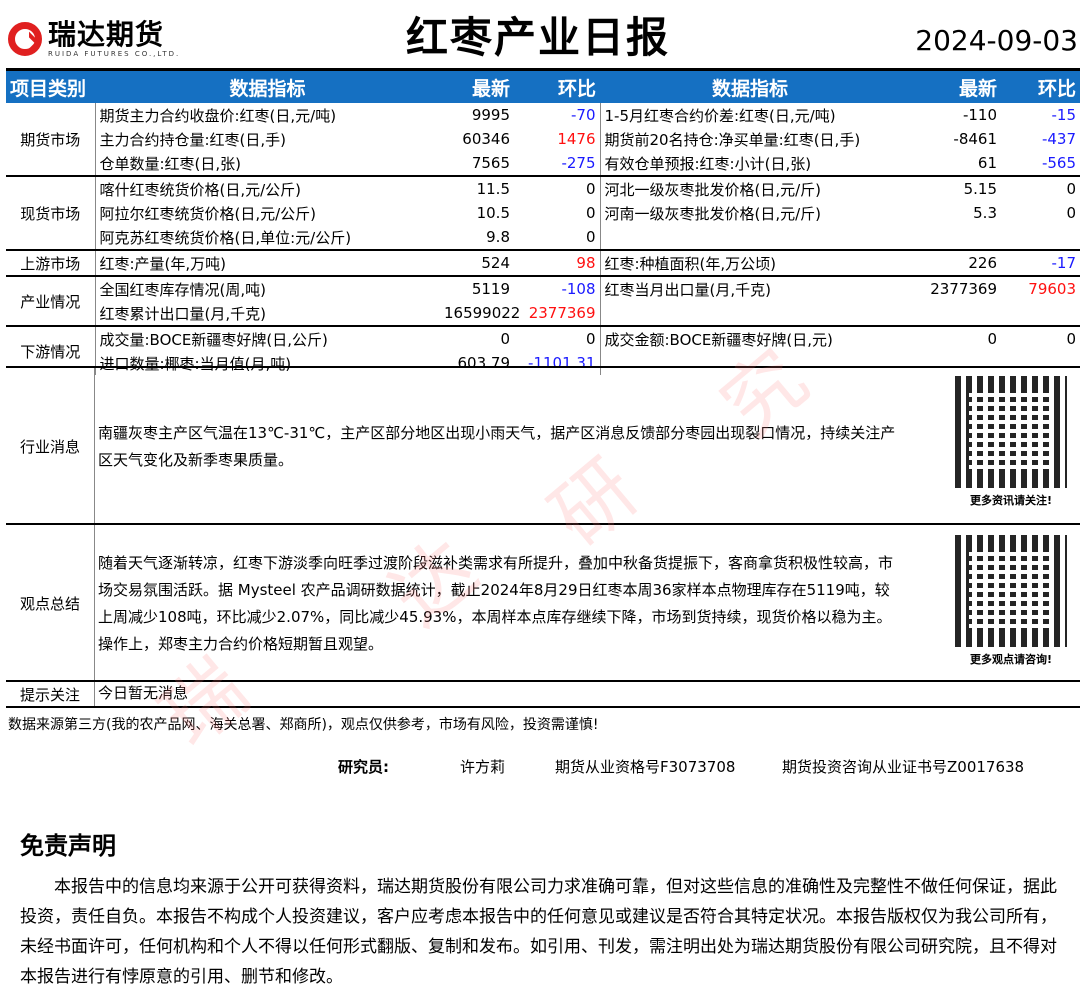 The width and height of the screenshot is (1086, 990). Describe the element at coordinates (50, 603) in the screenshot. I see `view-category: 观点总结` at that location.